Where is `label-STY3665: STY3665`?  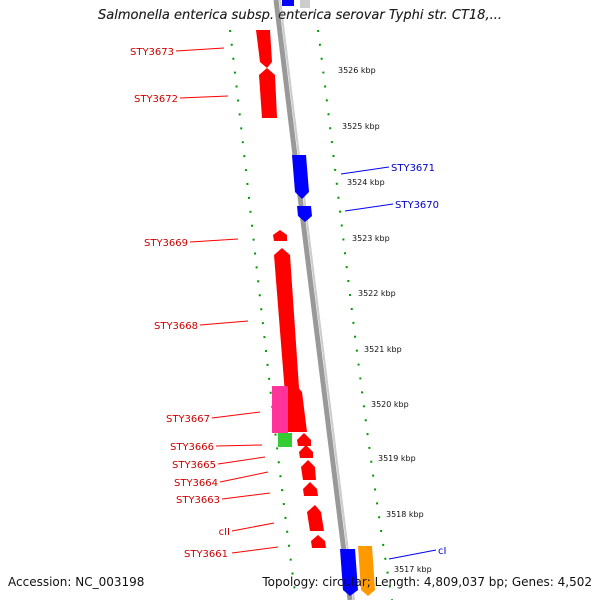 label-STY3665: STY3665 is located at coordinates (194, 465).